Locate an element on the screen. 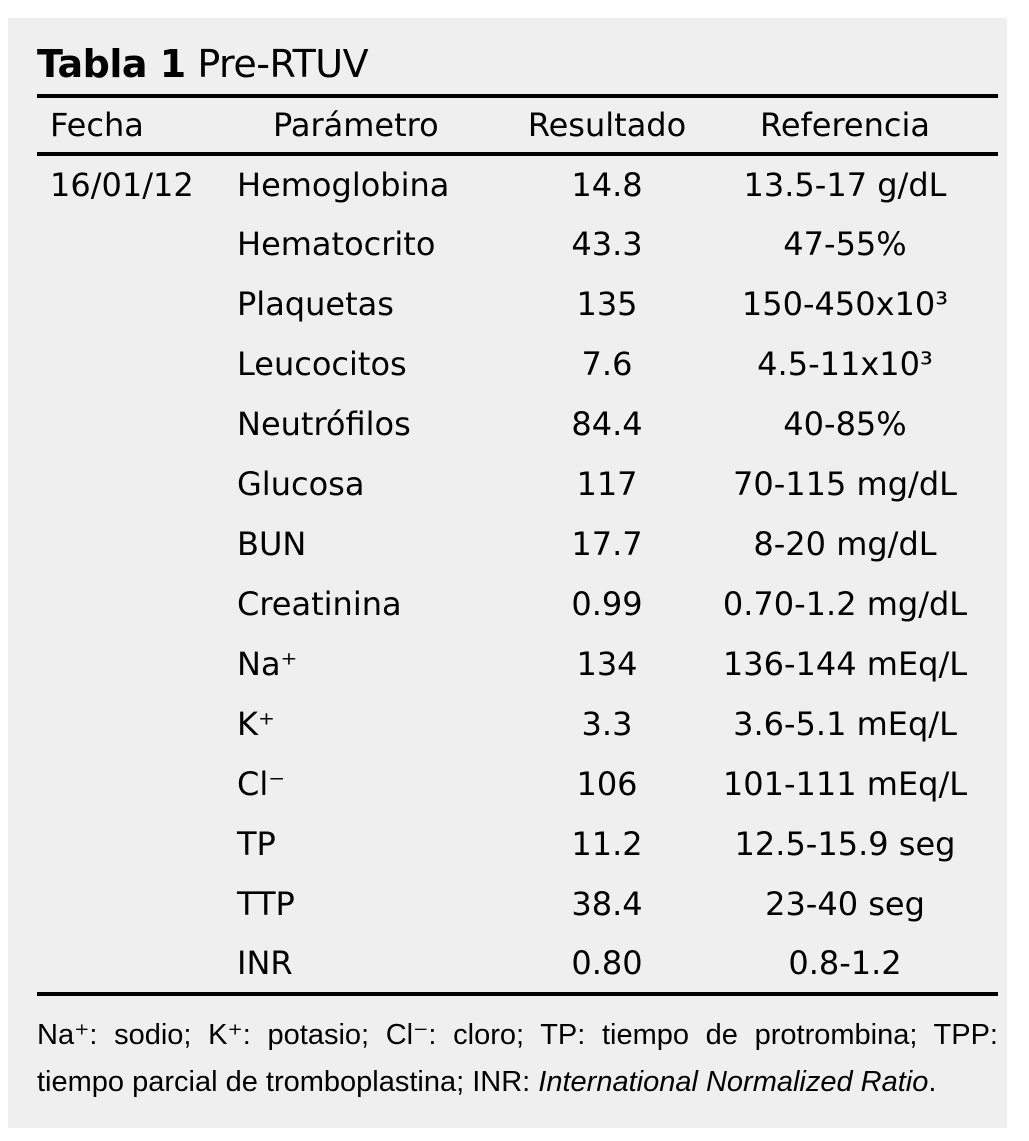 This screenshot has height=1141, width=1029. table-row: TTP 38.4 23-40 seg is located at coordinates (517, 904).